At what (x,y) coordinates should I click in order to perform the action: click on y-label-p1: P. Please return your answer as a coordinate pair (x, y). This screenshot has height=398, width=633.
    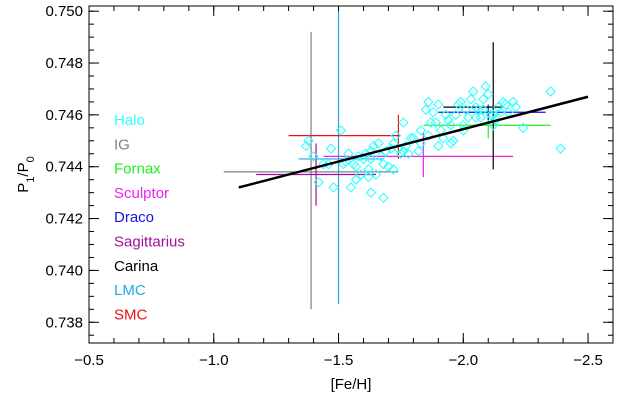
    Looking at the image, I should click on (23, 188).